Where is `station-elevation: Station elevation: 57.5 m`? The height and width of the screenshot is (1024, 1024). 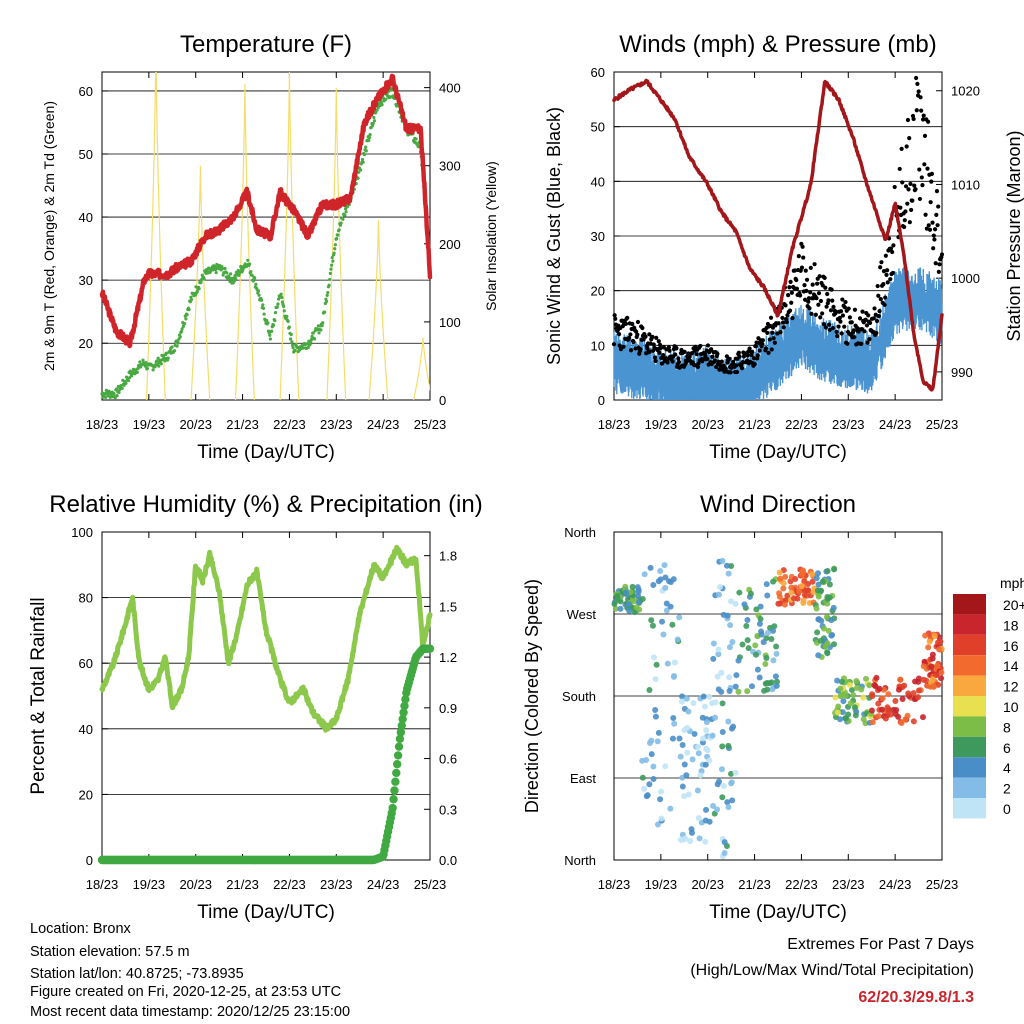 station-elevation: Station elevation: 57.5 m is located at coordinates (110, 952).